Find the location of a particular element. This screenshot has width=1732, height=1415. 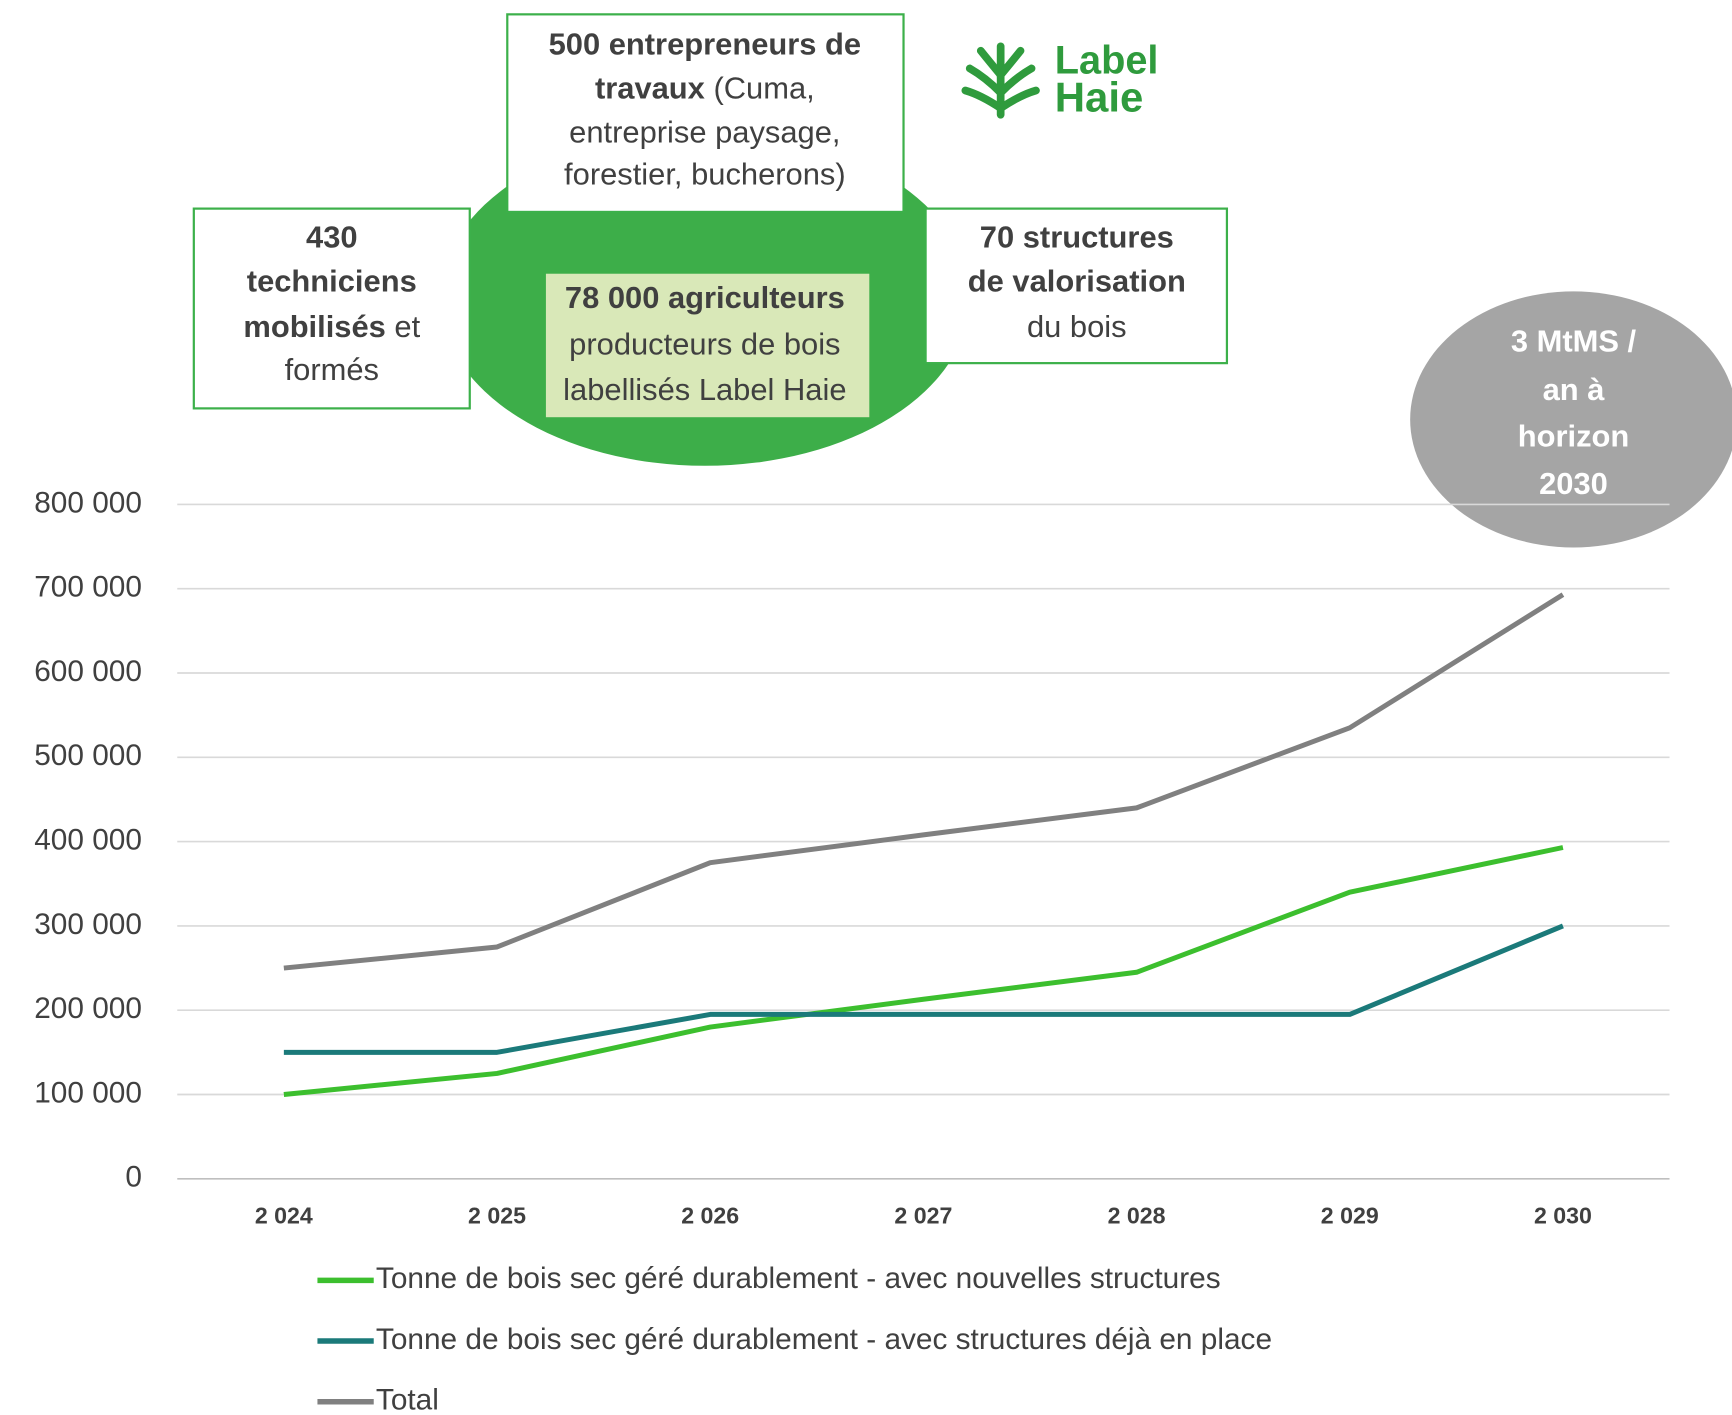

bubble-text: an à is located at coordinates (1574, 389).